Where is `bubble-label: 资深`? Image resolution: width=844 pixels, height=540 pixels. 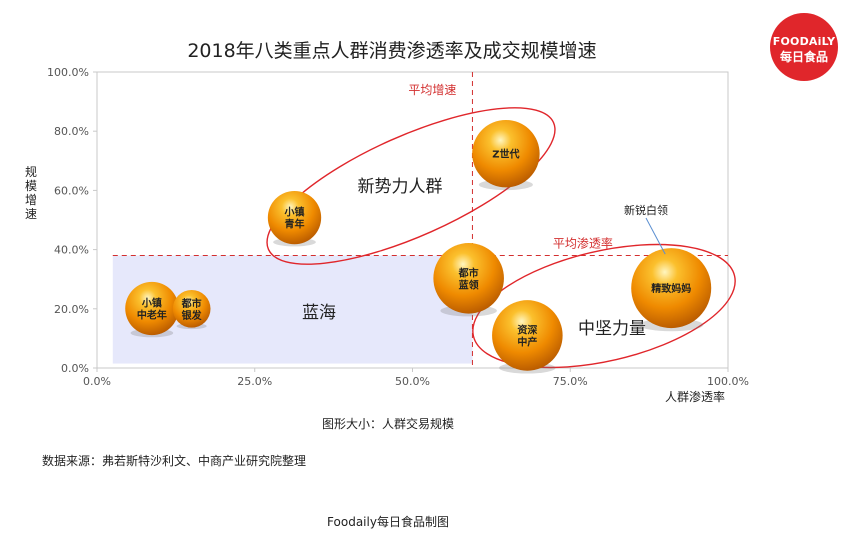
bubble-label: 资深 is located at coordinates (527, 329).